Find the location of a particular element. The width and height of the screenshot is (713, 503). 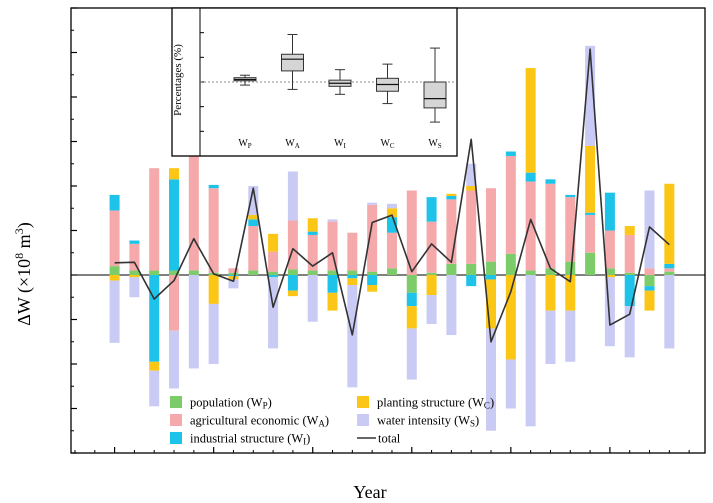

bar-planting-2011 is located at coordinates (530, 120).